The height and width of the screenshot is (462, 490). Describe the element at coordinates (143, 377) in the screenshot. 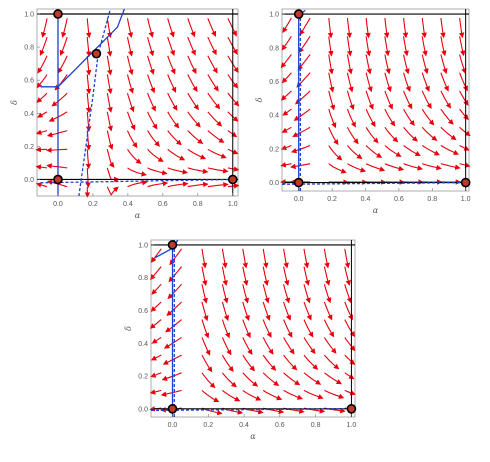

I see `y-tick-label: 0.2` at that location.